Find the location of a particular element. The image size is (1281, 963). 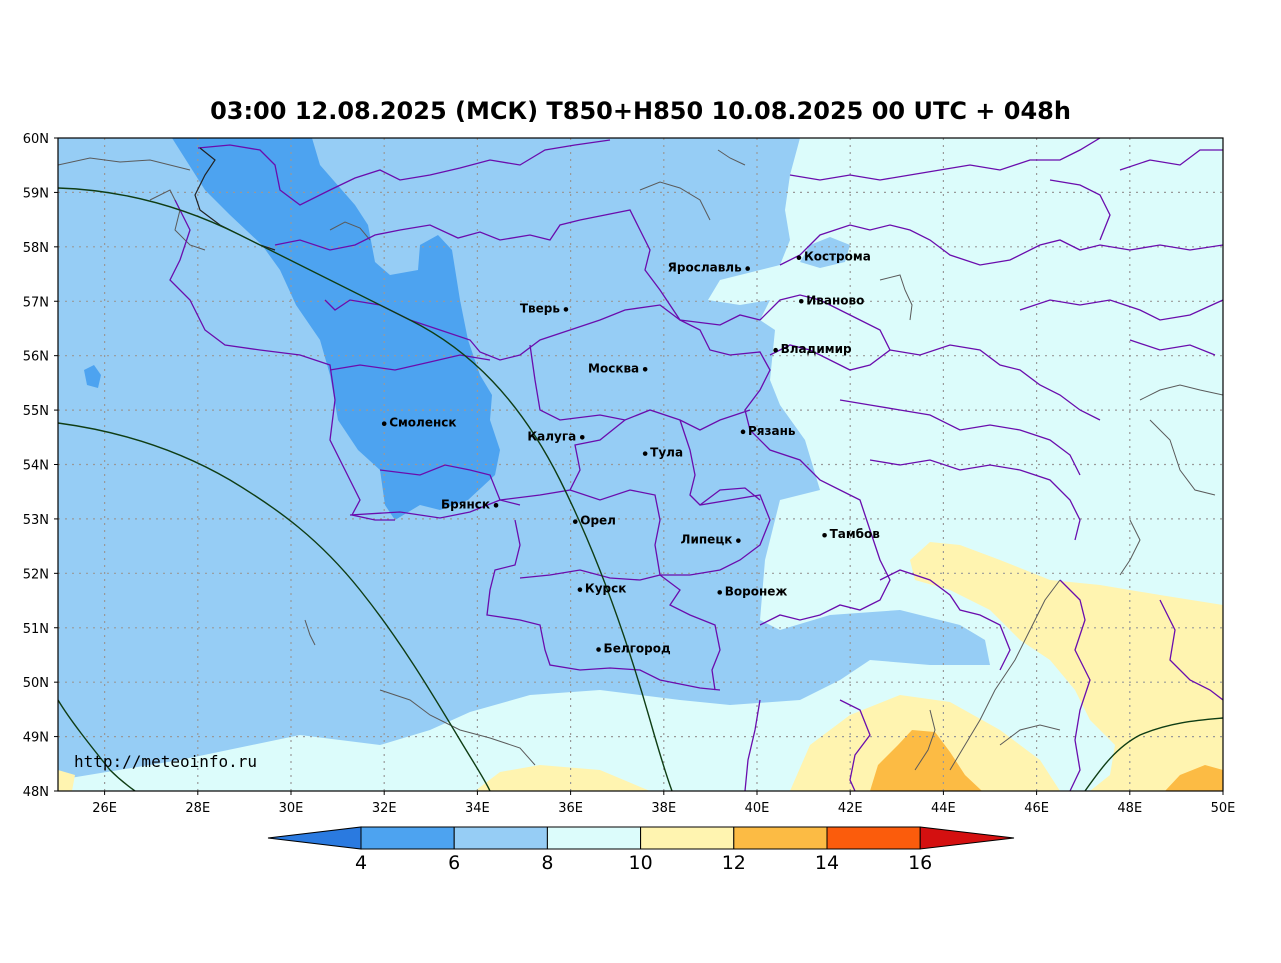

city-label: Ярославль is located at coordinates (705, 268).